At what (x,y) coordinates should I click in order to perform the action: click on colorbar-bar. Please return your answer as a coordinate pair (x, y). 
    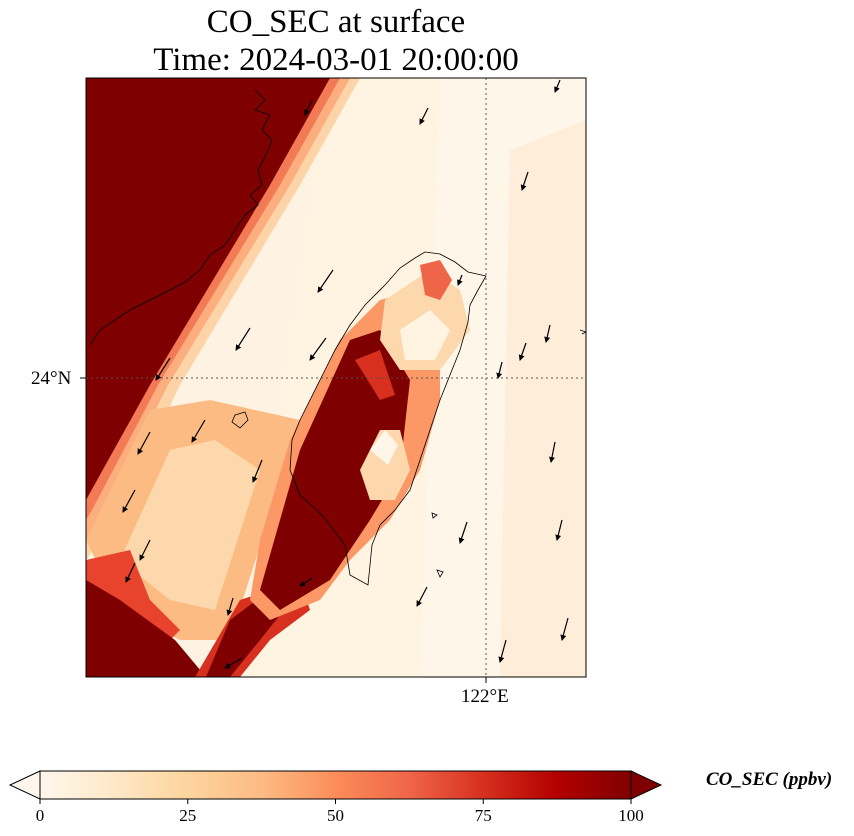
    Looking at the image, I should click on (335, 785).